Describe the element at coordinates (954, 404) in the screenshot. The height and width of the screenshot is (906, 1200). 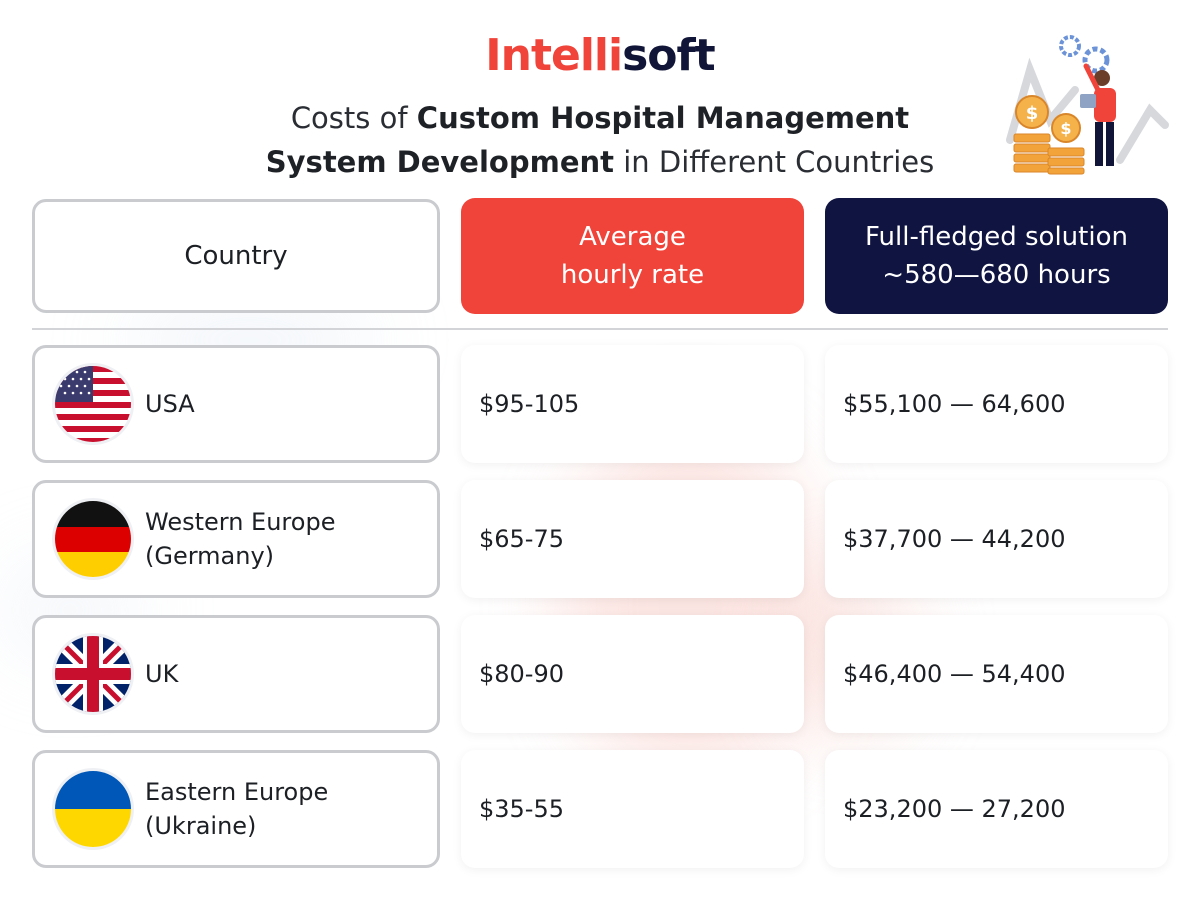
I see `total-cost-value: $55,100 — 64,600` at that location.